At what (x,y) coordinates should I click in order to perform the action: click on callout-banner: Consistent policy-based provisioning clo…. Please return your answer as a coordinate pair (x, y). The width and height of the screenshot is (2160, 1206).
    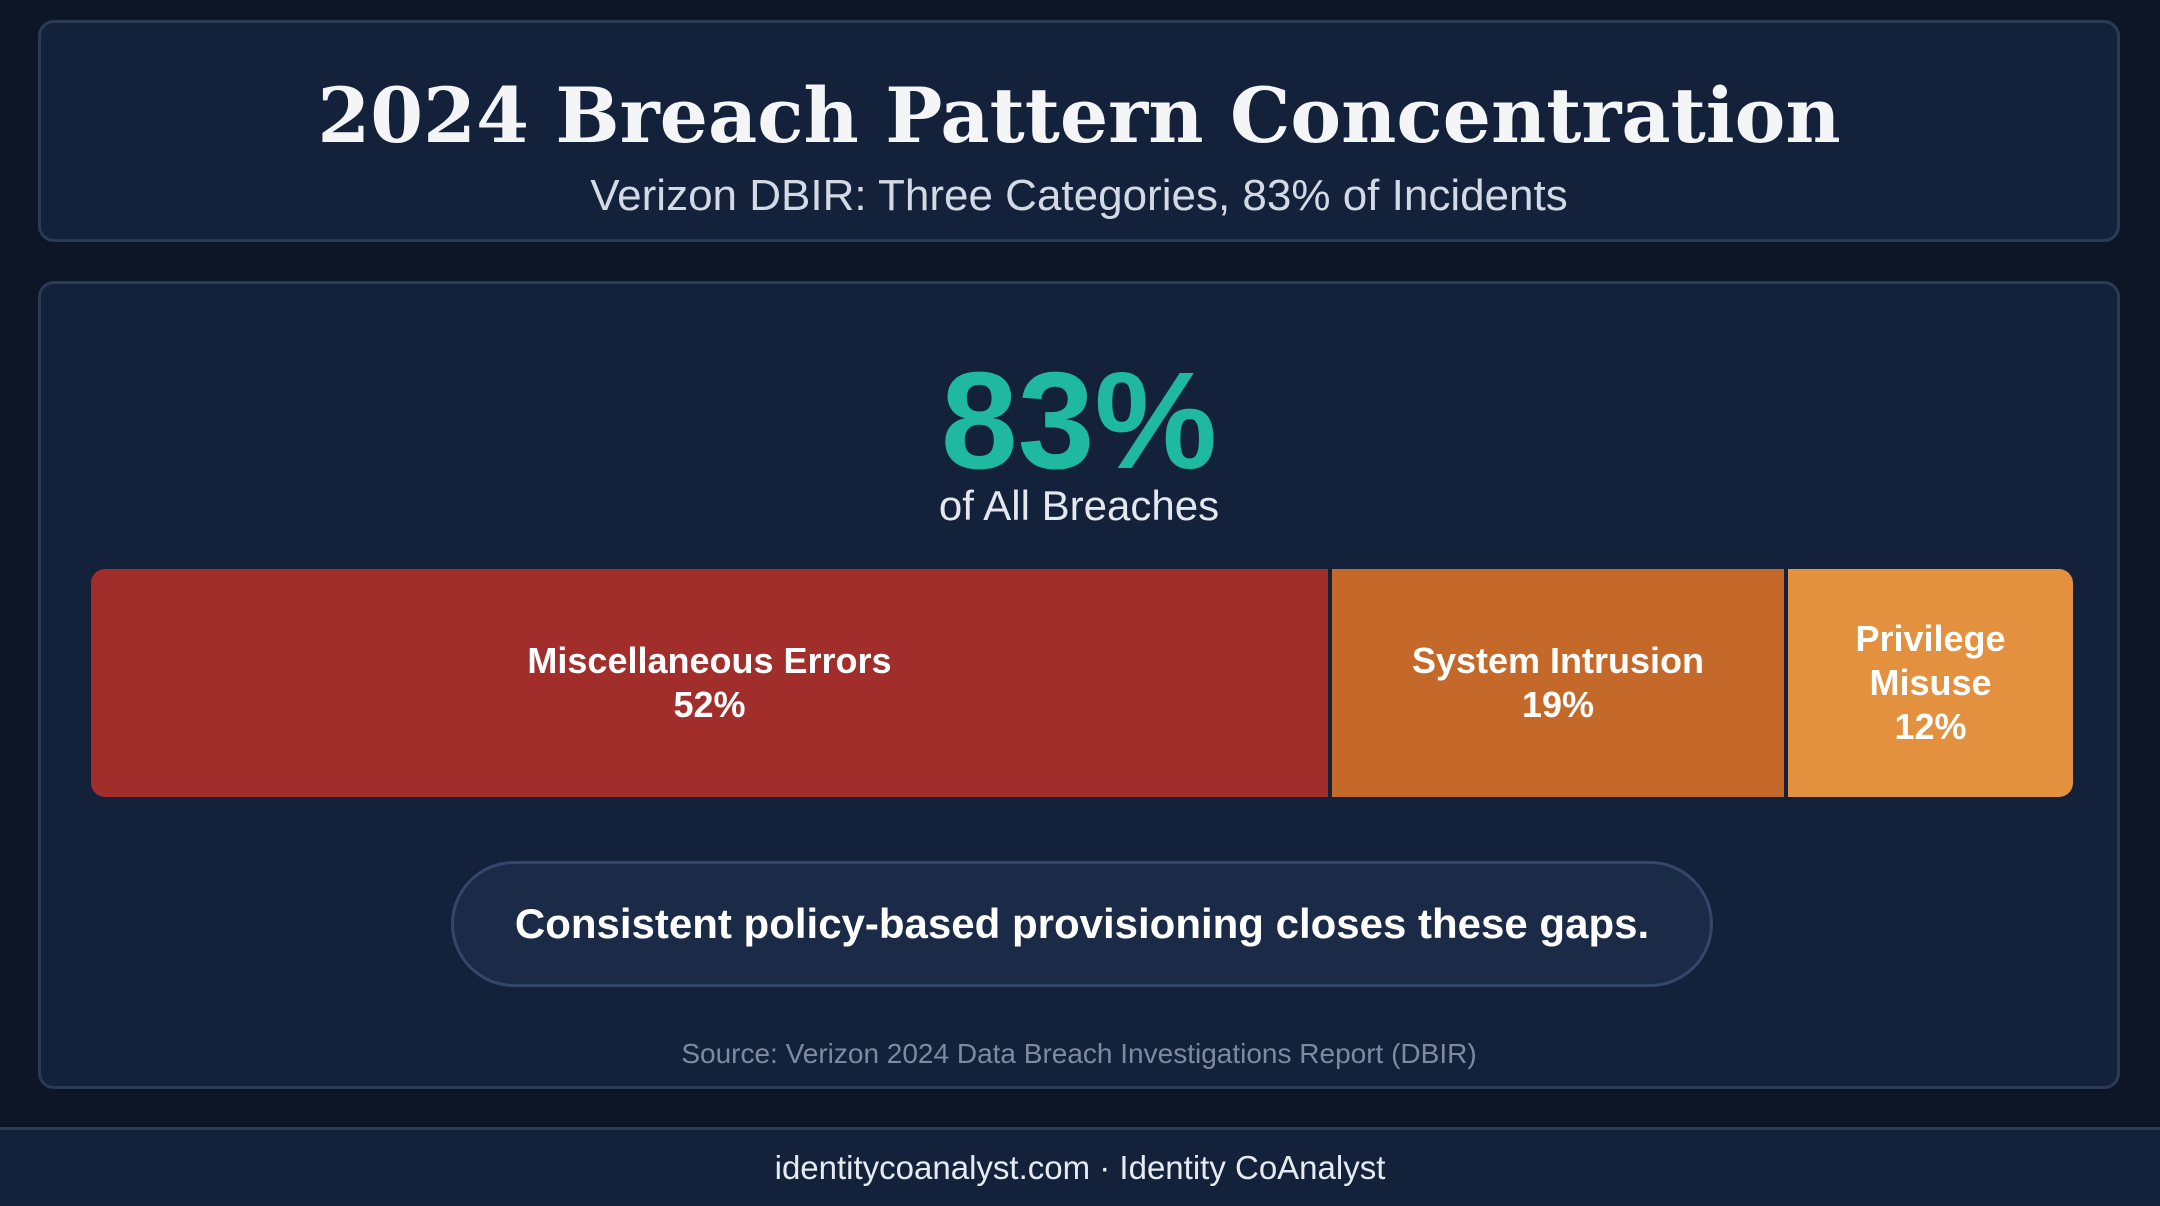
    Looking at the image, I should click on (1082, 924).